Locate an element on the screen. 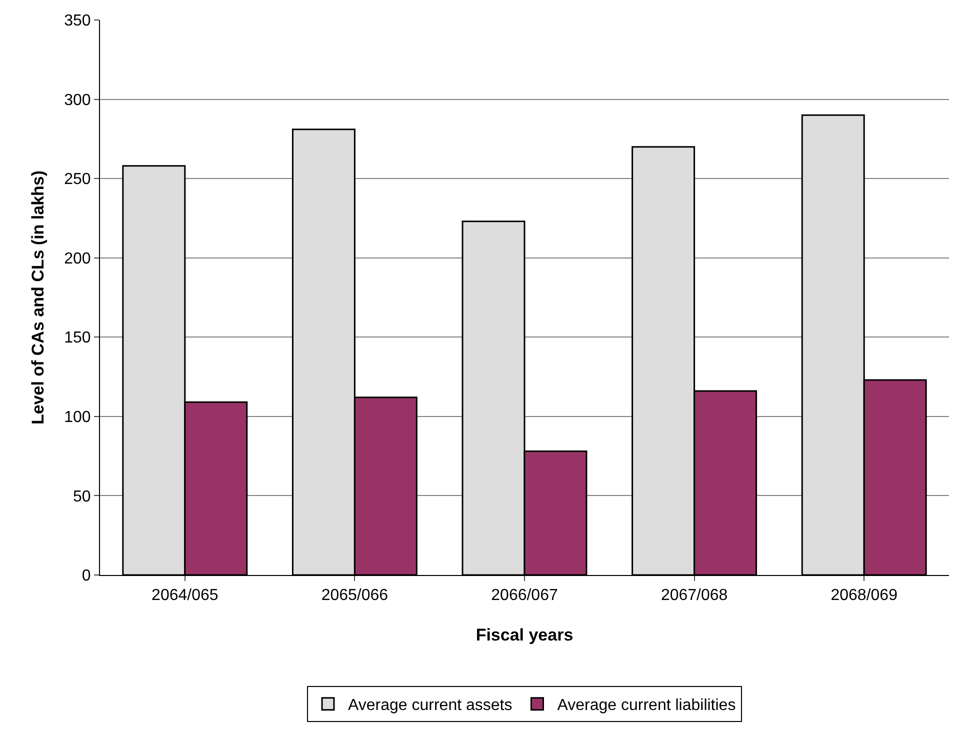 This screenshot has width=969, height=735. legend-label: Average current liabilities is located at coordinates (646, 705).